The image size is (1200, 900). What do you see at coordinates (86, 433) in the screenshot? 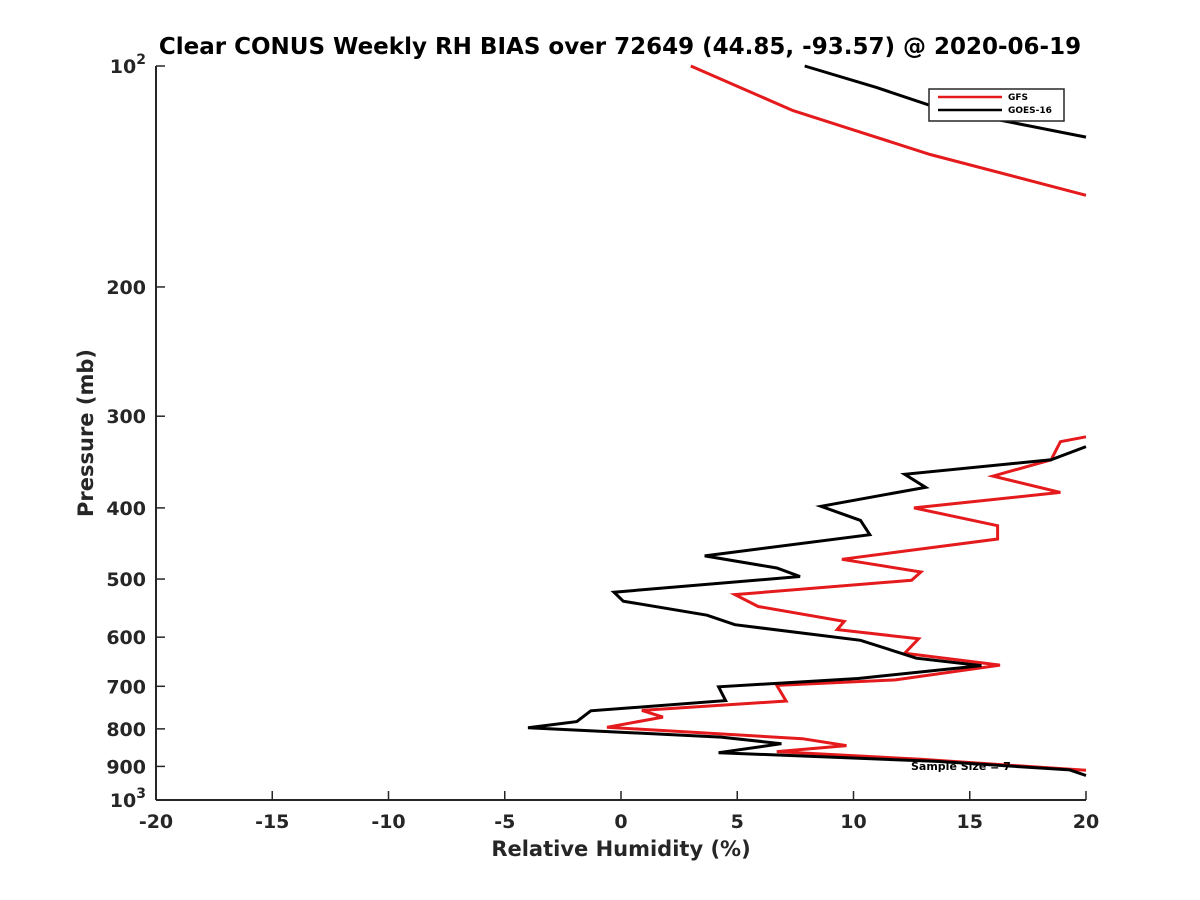
I see `y-axis-label: Pressure (mb)` at bounding box center [86, 433].